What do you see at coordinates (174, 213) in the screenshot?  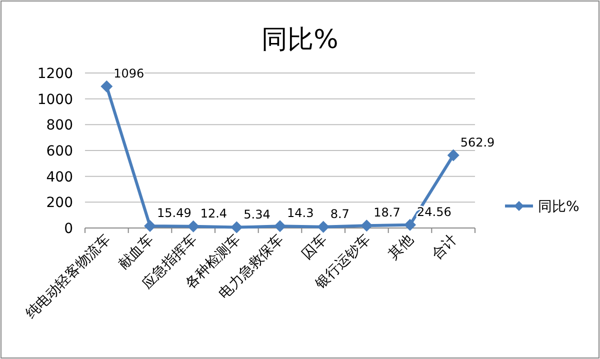 I see `data-label: 15.49` at bounding box center [174, 213].